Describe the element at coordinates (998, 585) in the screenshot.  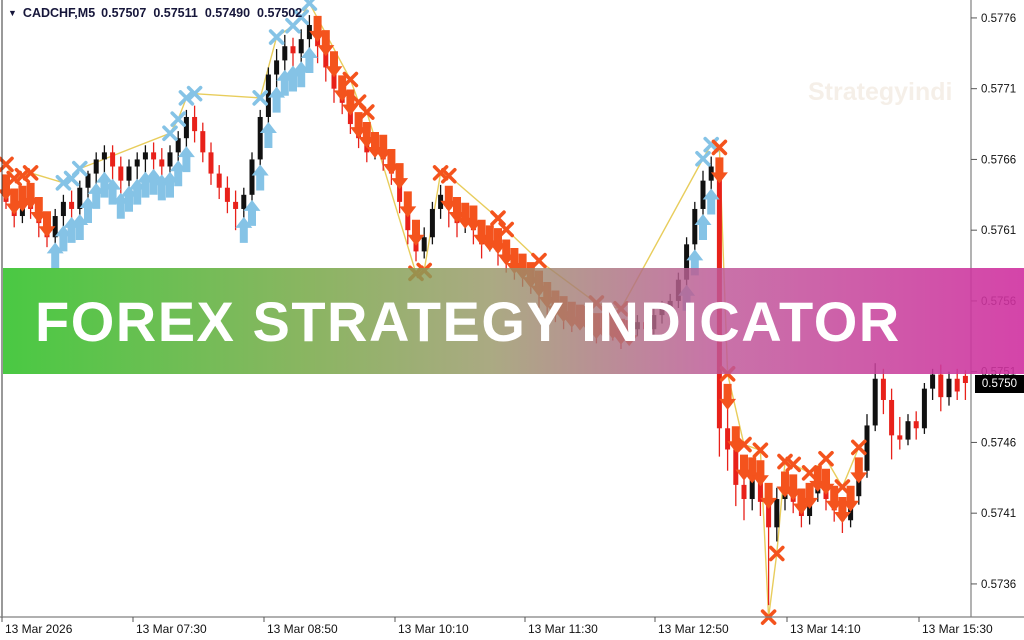
I see `price-axis-label: 0.5736` at that location.